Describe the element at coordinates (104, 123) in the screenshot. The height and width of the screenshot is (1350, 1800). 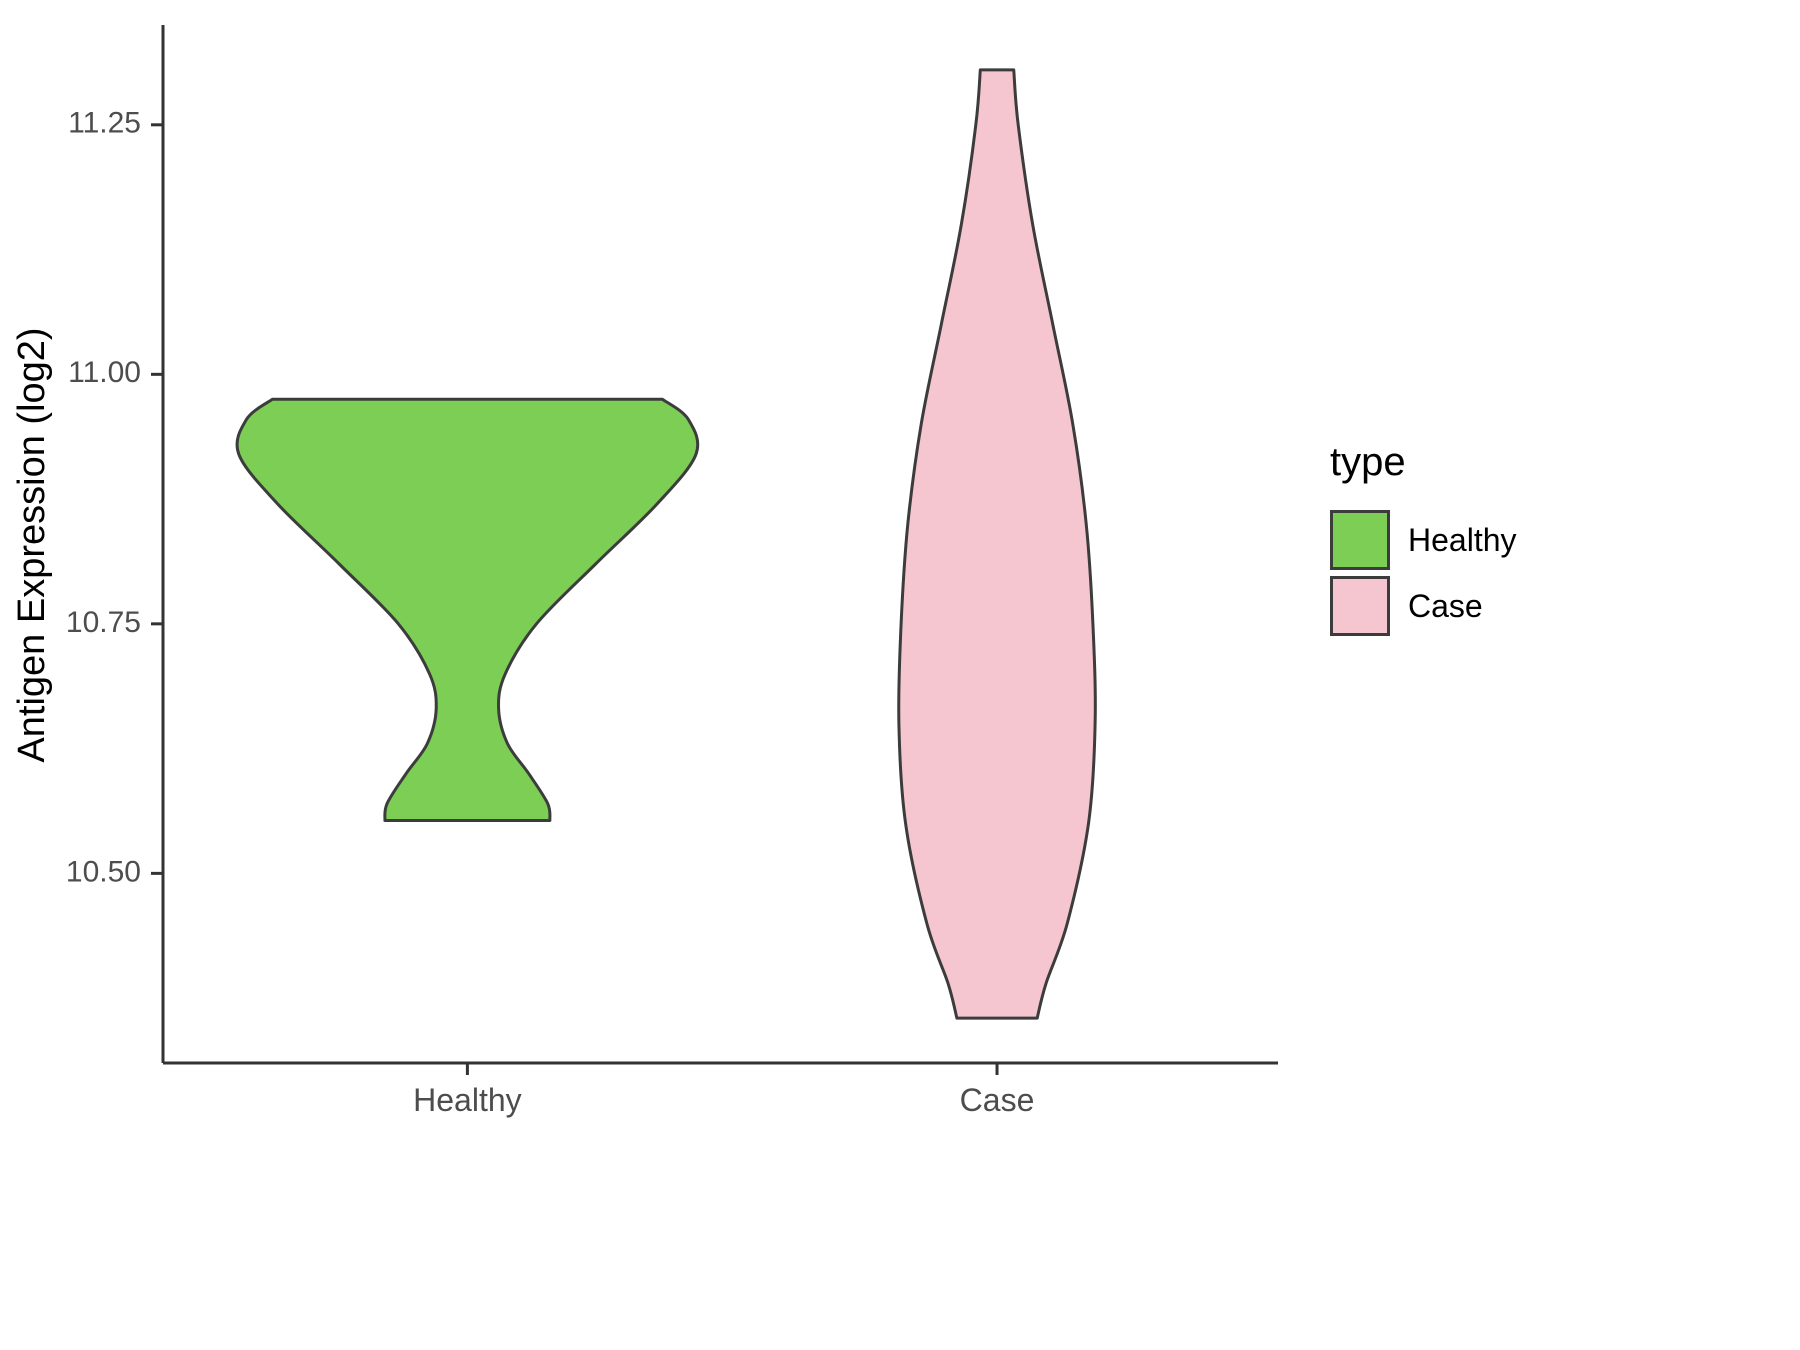
I see `y-tick-label: 11.25` at that location.